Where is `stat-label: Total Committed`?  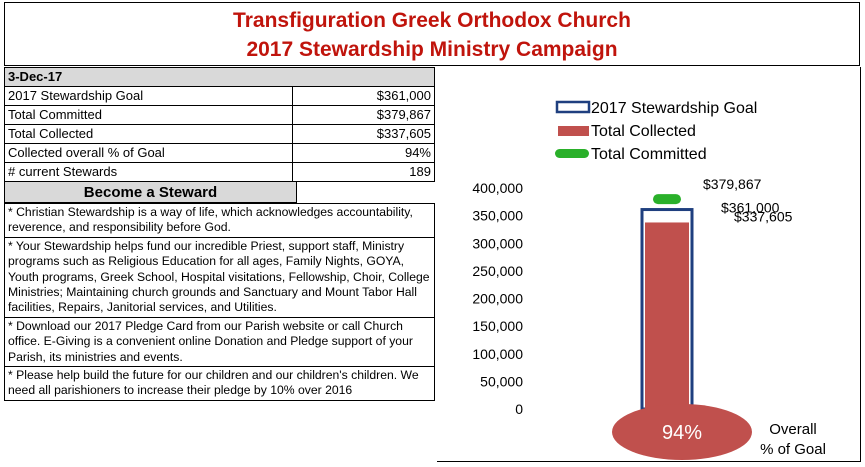 stat-label: Total Committed is located at coordinates (148, 115).